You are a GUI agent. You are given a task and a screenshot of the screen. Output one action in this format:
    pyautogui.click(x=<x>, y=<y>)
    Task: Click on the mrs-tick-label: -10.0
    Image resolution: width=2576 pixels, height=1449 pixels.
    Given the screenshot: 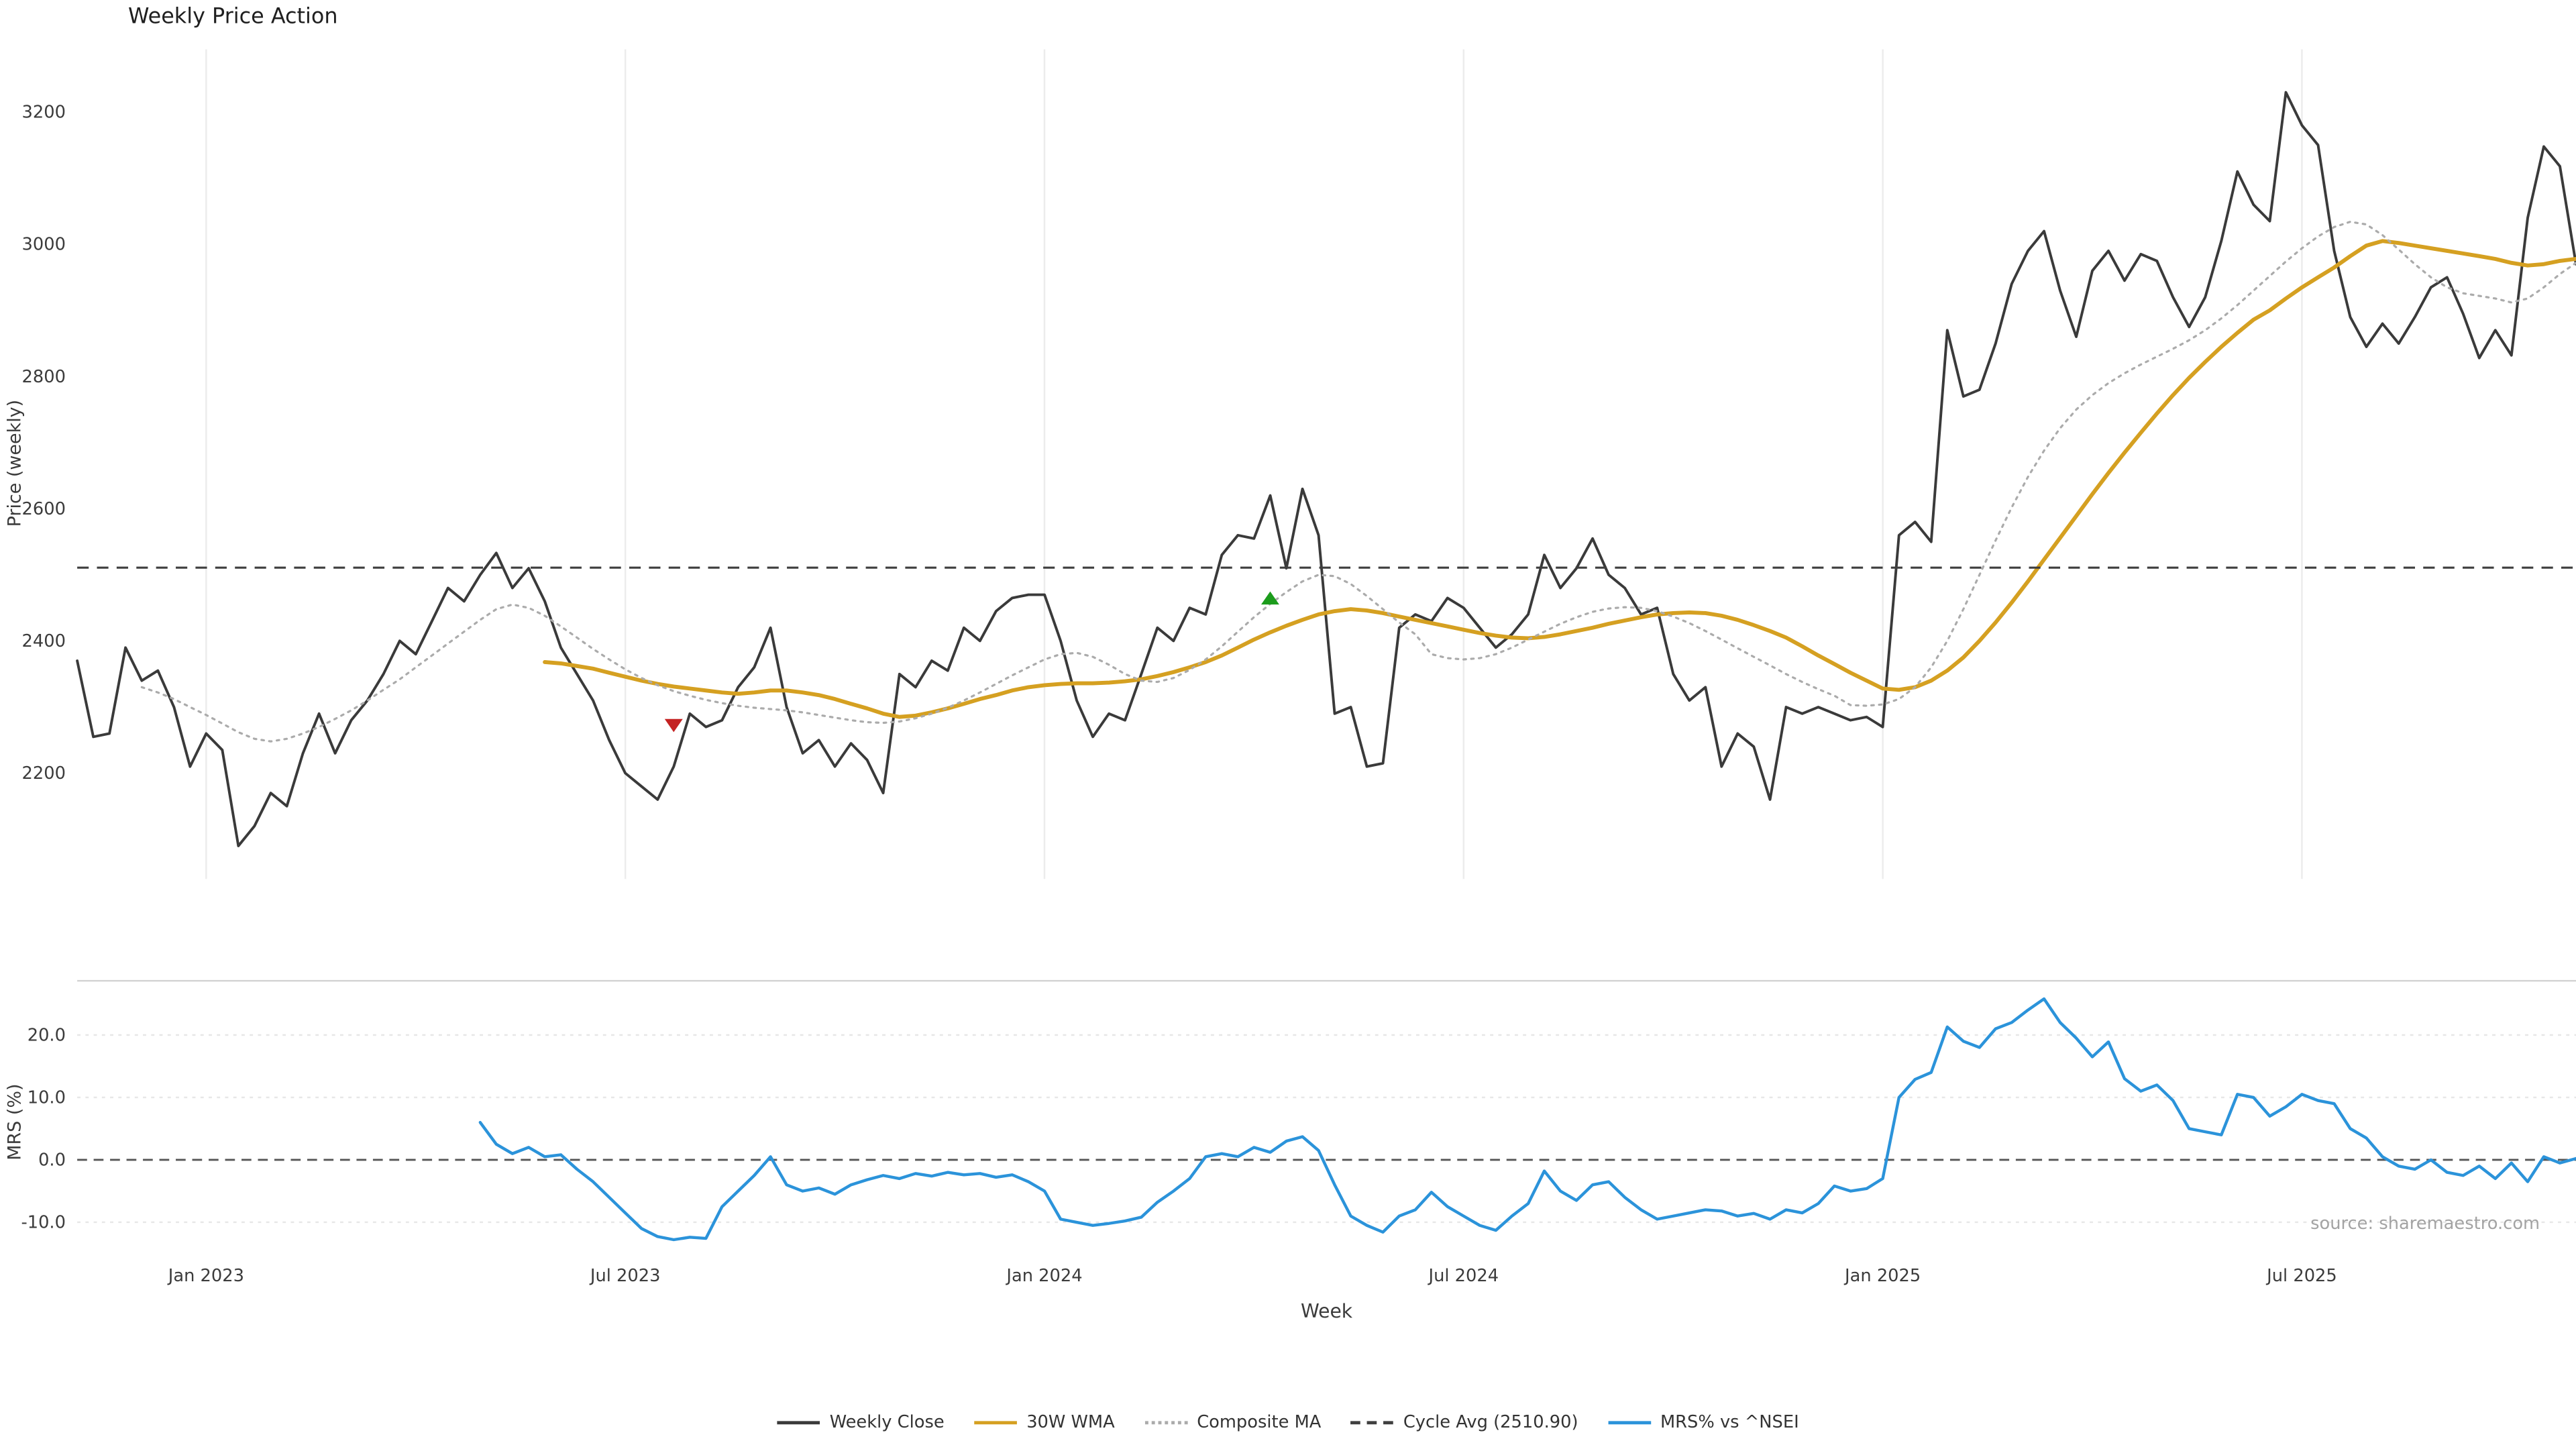 What is the action you would take?
    pyautogui.click(x=43, y=1223)
    